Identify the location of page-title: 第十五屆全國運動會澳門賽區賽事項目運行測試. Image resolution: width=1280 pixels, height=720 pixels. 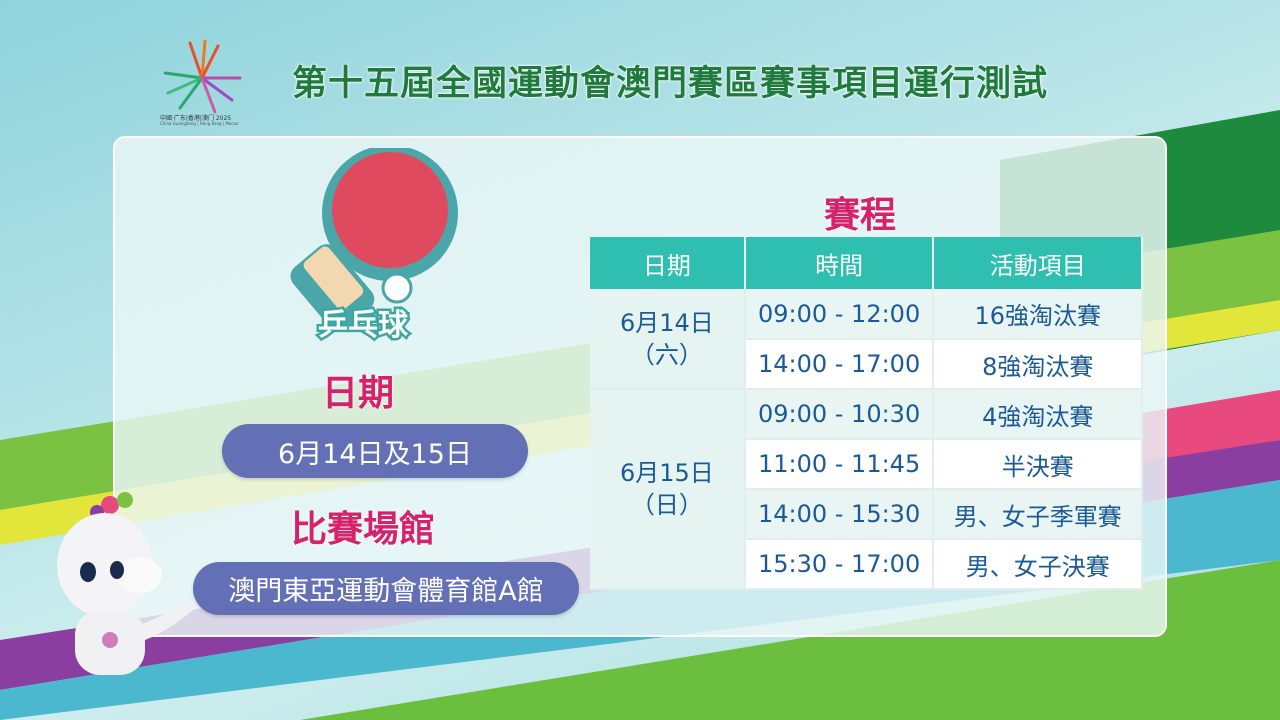
(670, 84).